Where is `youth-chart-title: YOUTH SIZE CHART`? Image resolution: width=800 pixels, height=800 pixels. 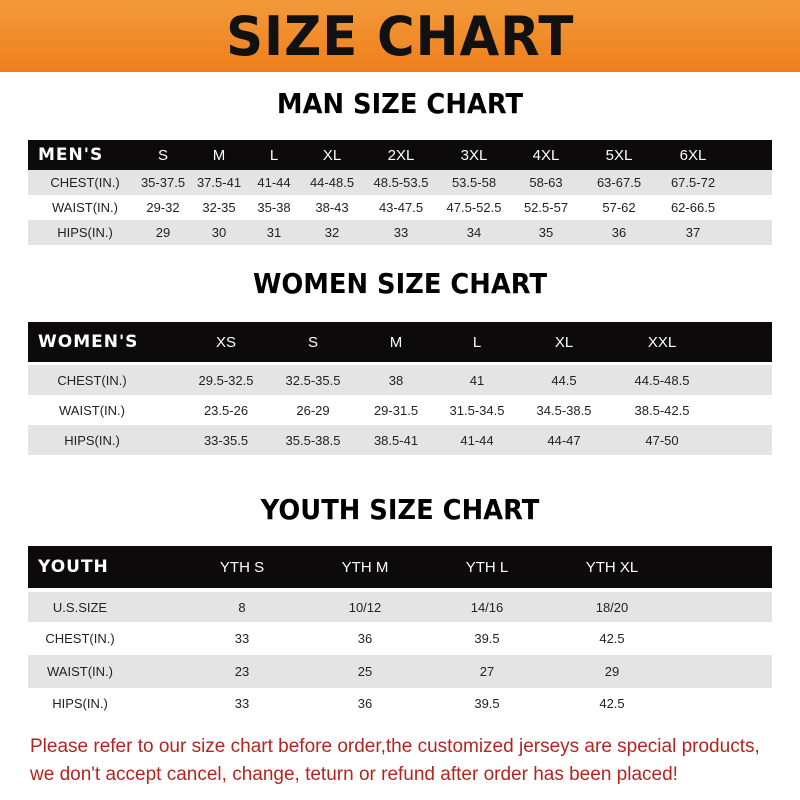
youth-chart-title: YOUTH SIZE CHART is located at coordinates (400, 509).